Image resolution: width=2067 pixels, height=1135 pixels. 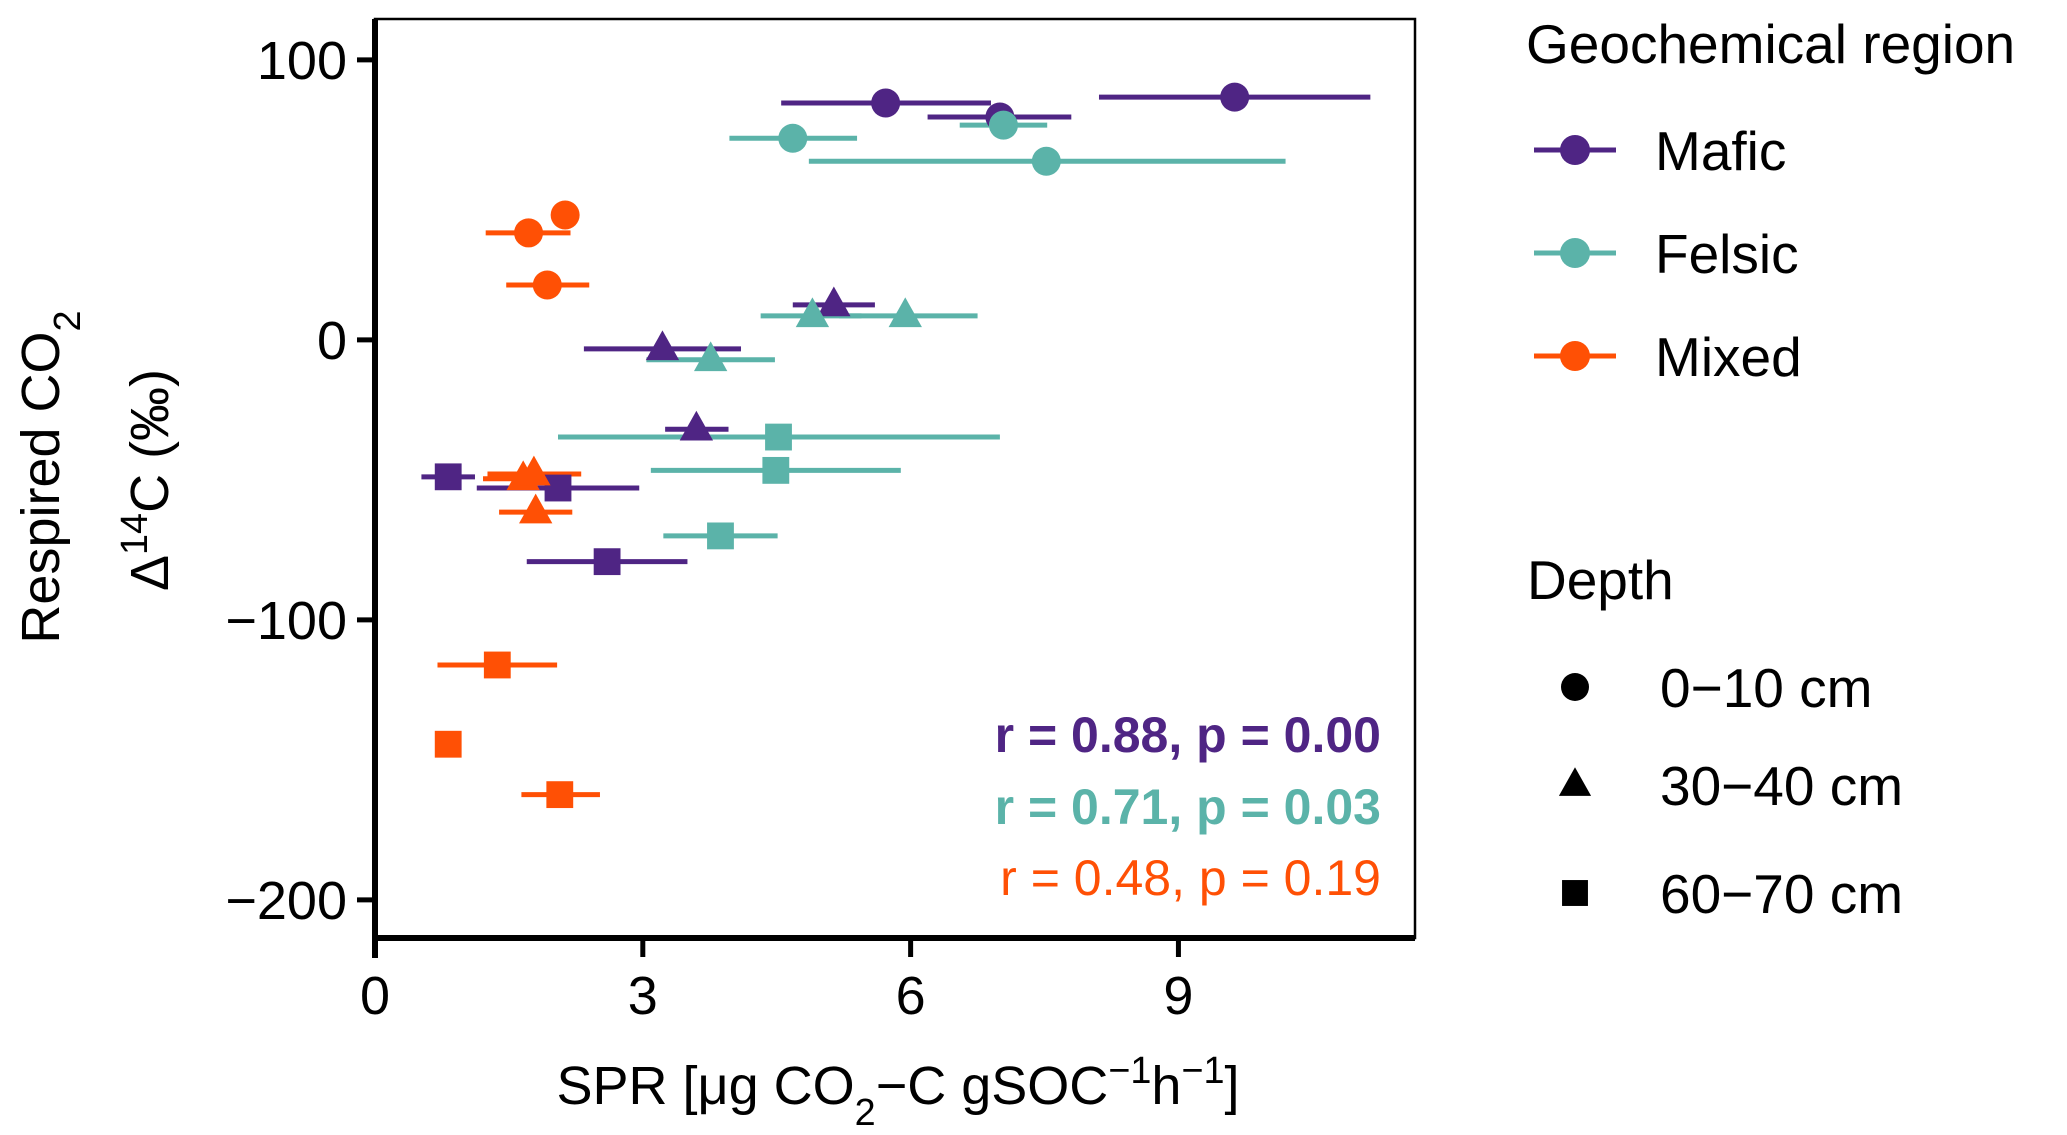 What do you see at coordinates (68, 320) in the screenshot?
I see `y-axis-title-line1-part: 2` at bounding box center [68, 320].